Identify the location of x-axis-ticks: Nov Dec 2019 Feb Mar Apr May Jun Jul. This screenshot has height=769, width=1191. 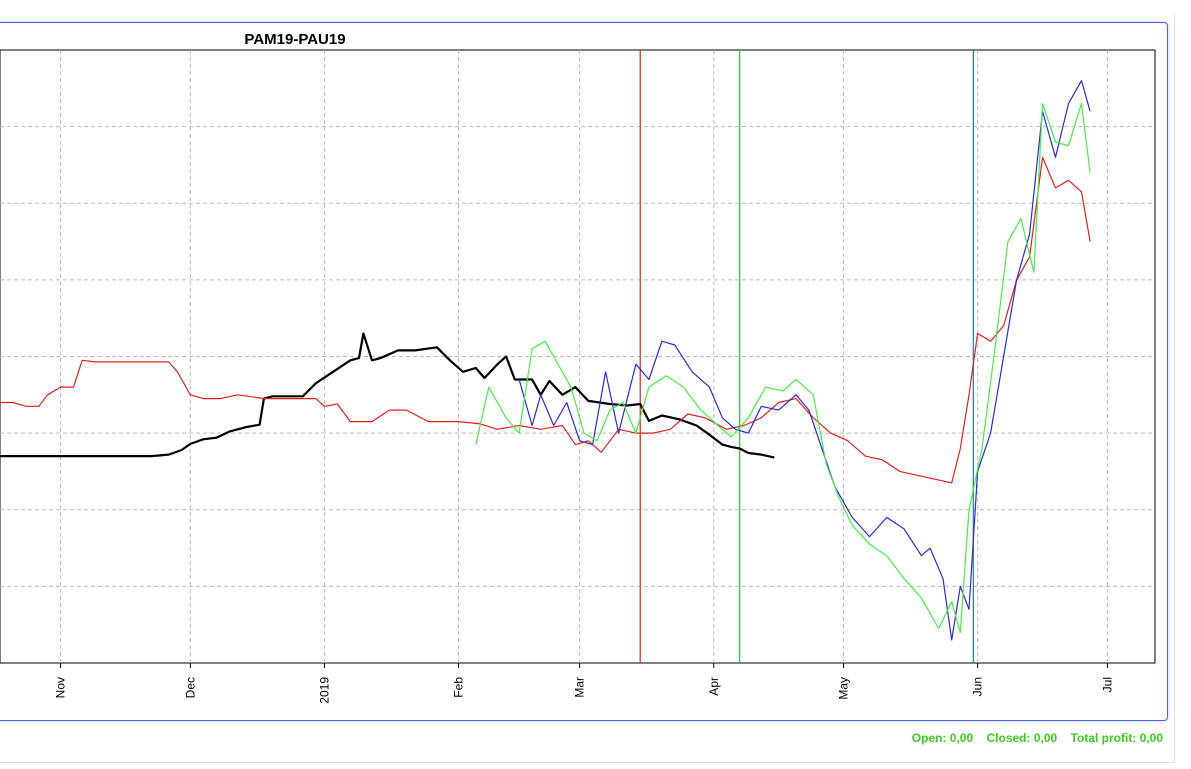
(584, 683).